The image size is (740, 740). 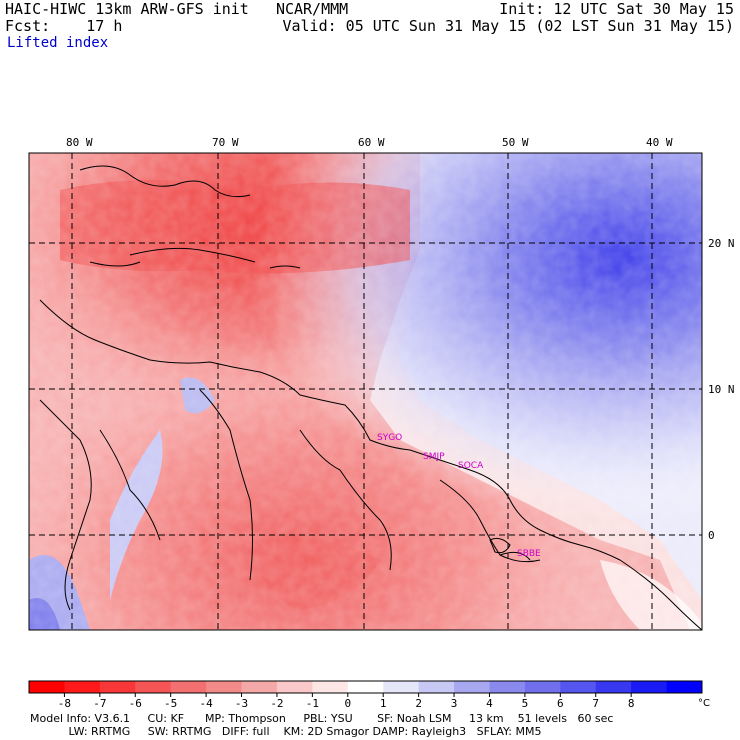 I want to click on station-label: SYGO, so click(x=389, y=438).